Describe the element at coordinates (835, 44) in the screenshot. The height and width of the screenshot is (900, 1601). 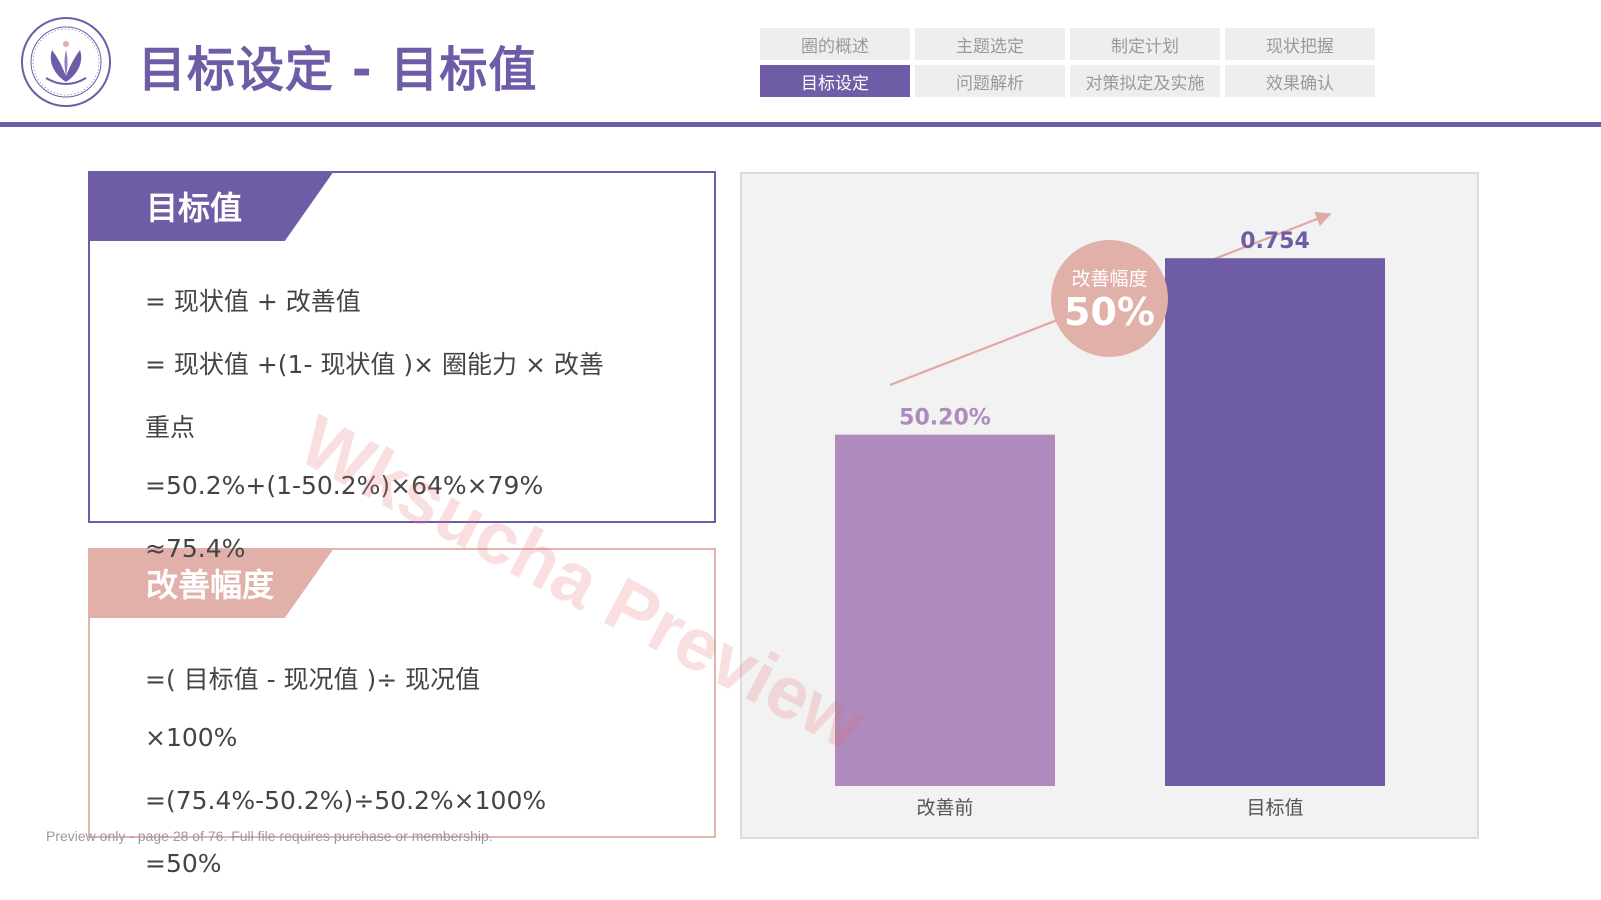
I see `nav-tab-circle-overview: 圈的概述` at that location.